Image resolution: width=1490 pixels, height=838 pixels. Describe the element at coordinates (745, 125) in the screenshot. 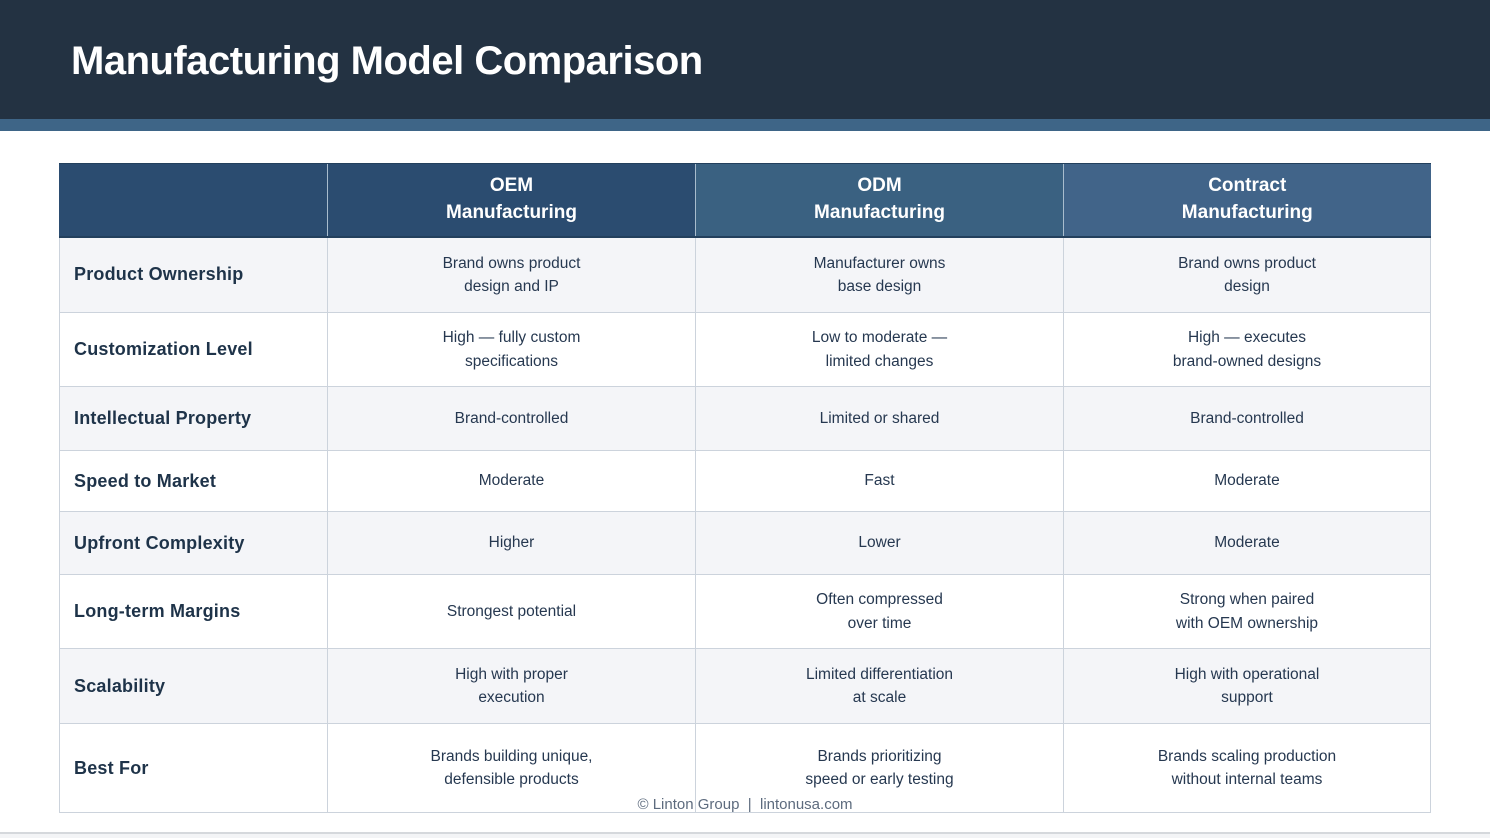

I see `accent-strip` at that location.